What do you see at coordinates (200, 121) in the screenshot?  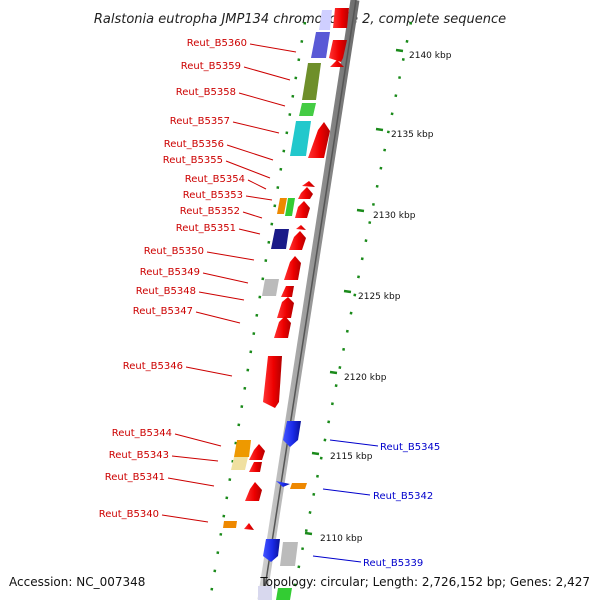 I see `gene-label: Reut_B5357` at bounding box center [200, 121].